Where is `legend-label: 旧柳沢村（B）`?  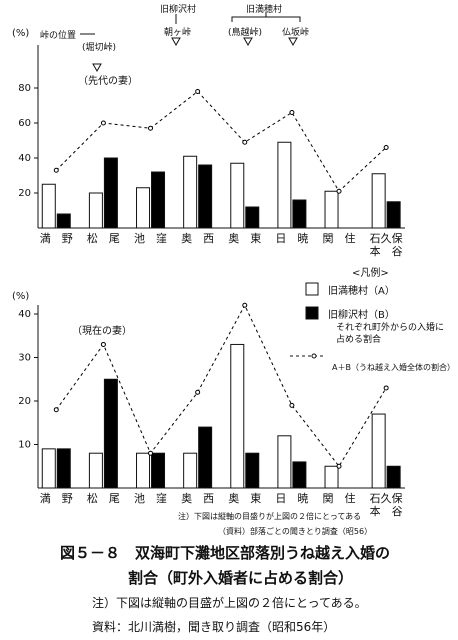 legend-label: 旧柳沢村（B） is located at coordinates (361, 315).